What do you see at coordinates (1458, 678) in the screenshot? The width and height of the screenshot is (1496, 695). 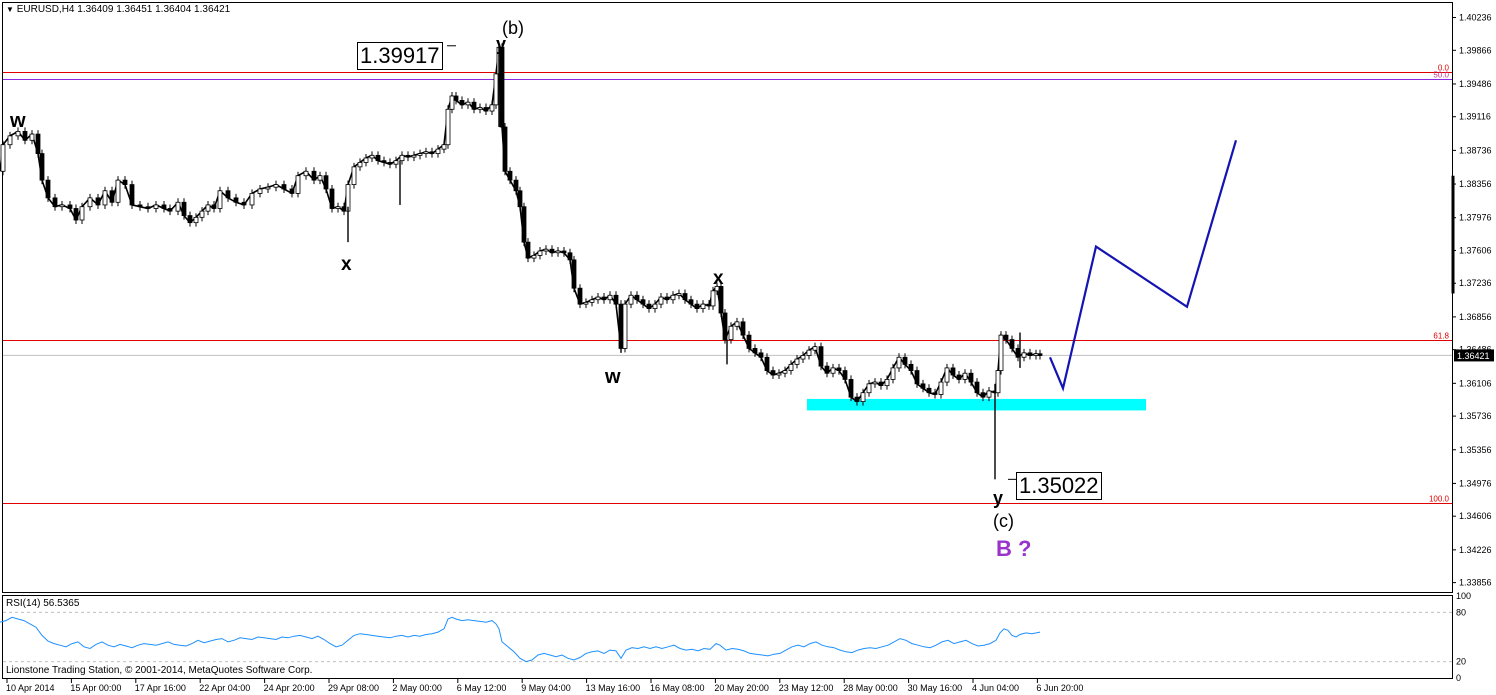 I see `rsi-axis-label: 0` at bounding box center [1458, 678].